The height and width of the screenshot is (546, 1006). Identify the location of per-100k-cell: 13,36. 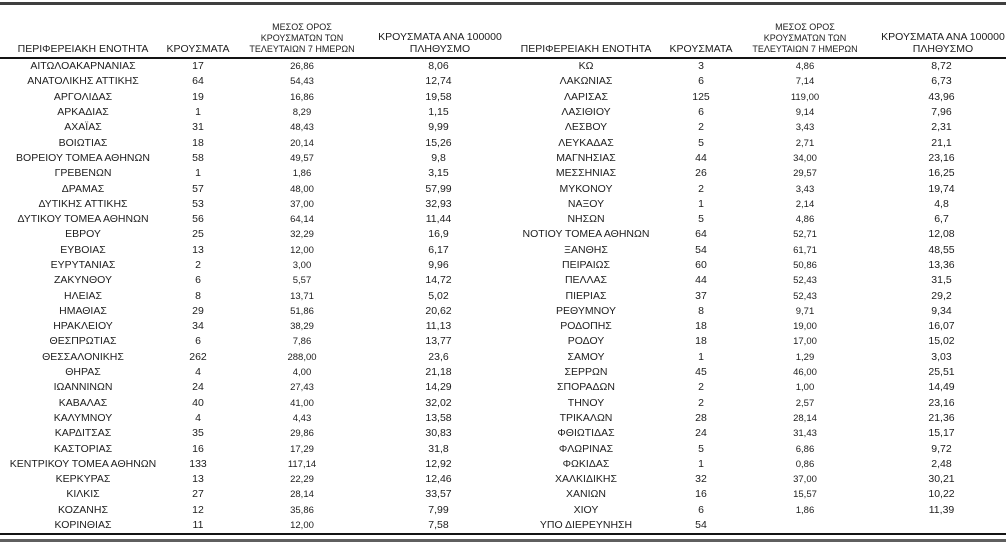
(941, 265).